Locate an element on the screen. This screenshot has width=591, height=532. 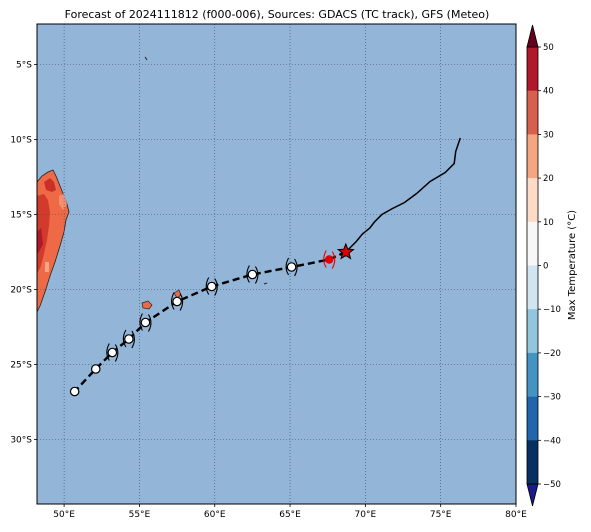
colorbar-tick-label: −20 is located at coordinates (552, 354).